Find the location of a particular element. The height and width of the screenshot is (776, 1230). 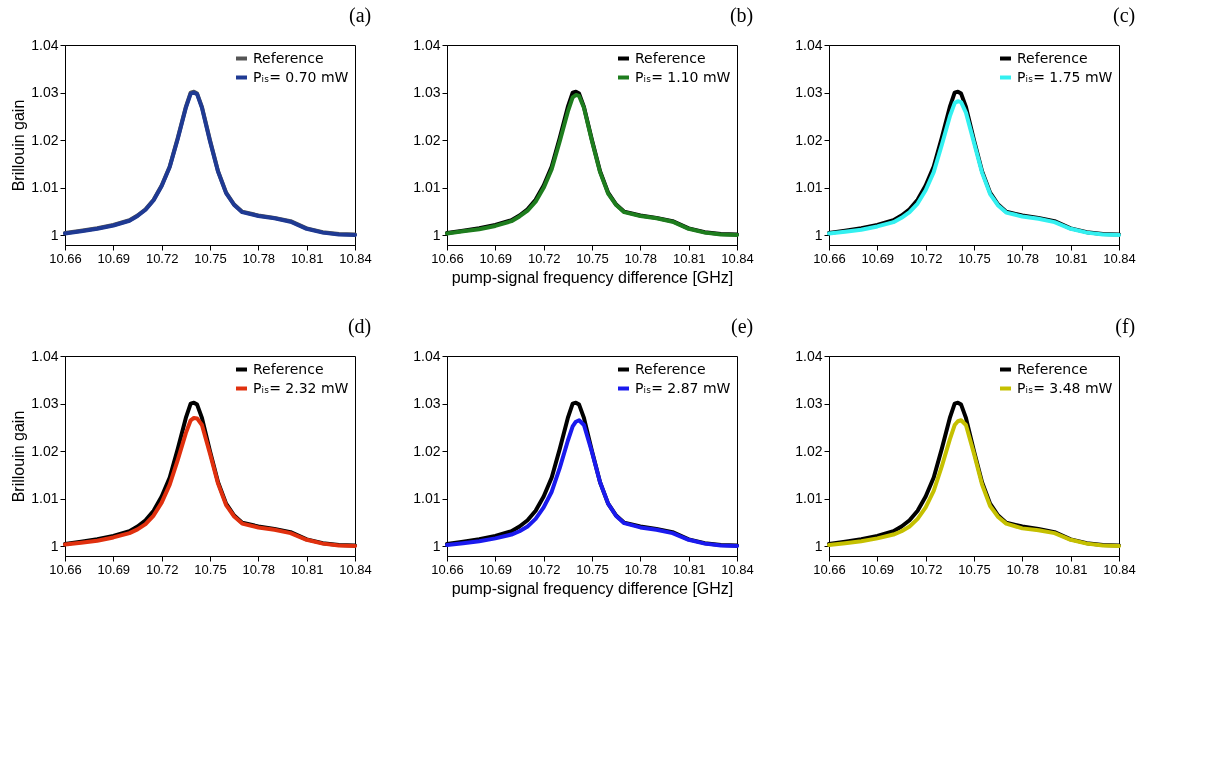

chart-title: (e) is located at coordinates (742, 326).